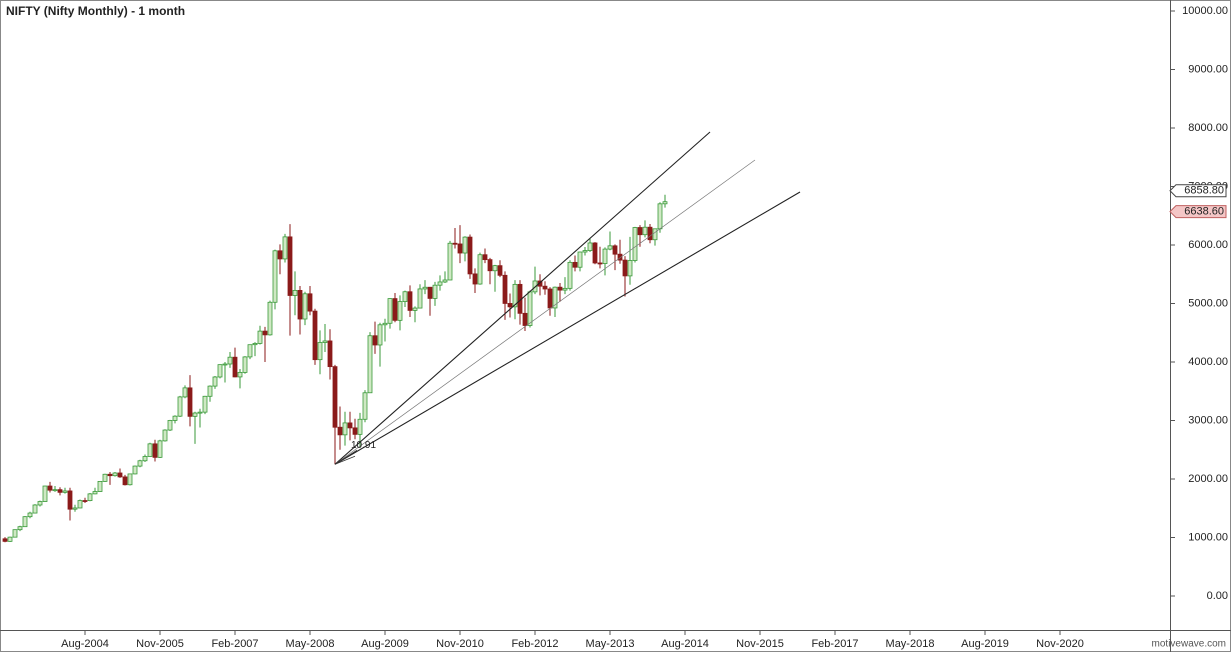 This screenshot has width=1231, height=652. Describe the element at coordinates (346, 457) in the screenshot. I see `angle-marker` at that location.